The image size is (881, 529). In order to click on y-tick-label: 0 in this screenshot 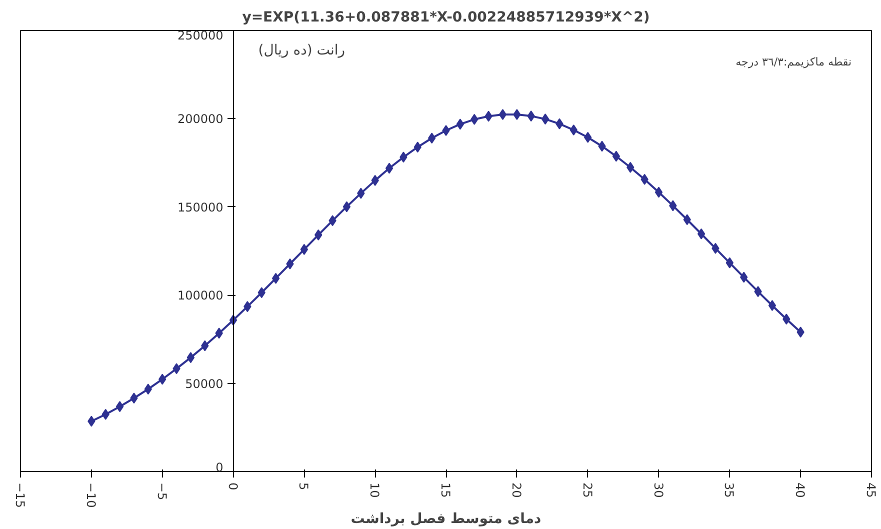, I will do `click(220, 467)`.